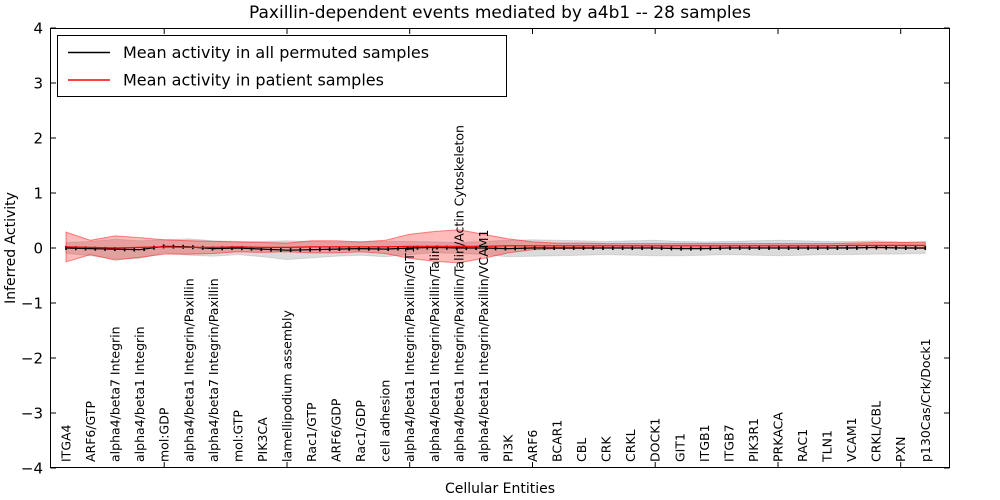  I want to click on x-tick-label: alpha4/beta7 Integrin, so click(115, 394).